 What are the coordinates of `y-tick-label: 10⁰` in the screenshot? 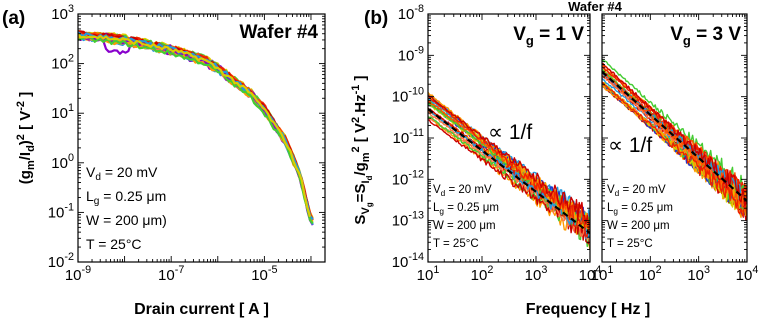 It's located at (62, 162).